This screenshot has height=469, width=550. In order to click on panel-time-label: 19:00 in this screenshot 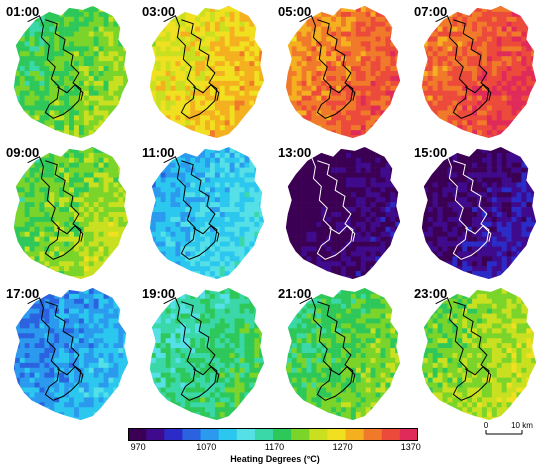, I will do `click(159, 293)`.